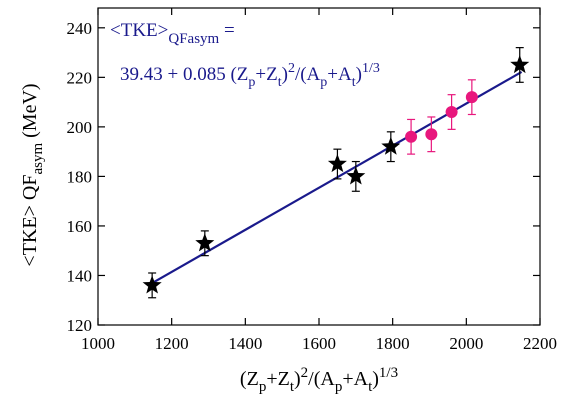  I want to click on ann-part: QFasym, so click(193, 39).